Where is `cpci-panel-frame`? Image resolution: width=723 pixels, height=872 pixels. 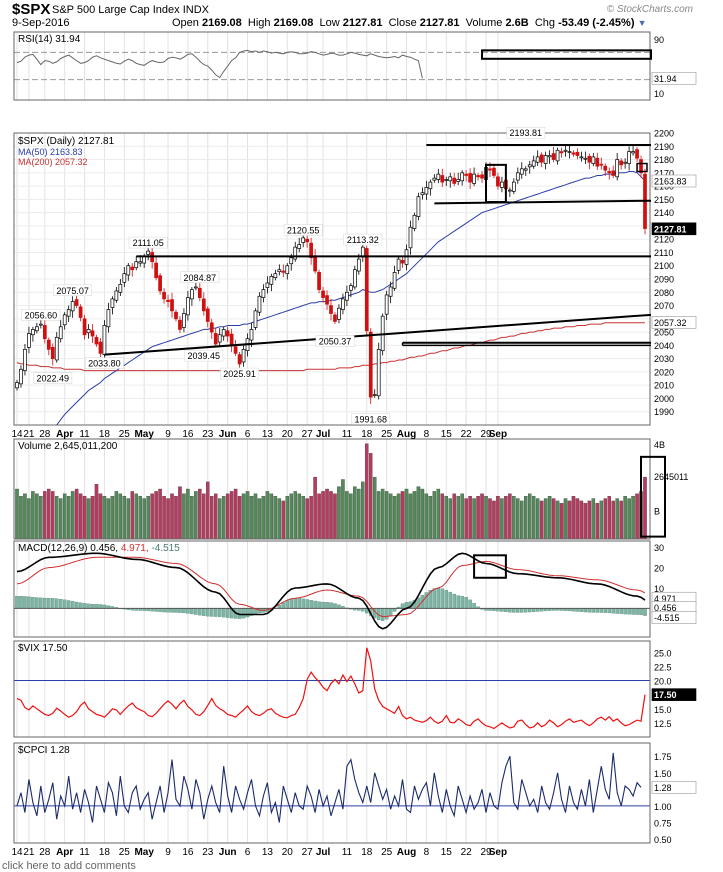
cpci-panel-frame is located at coordinates (332, 793).